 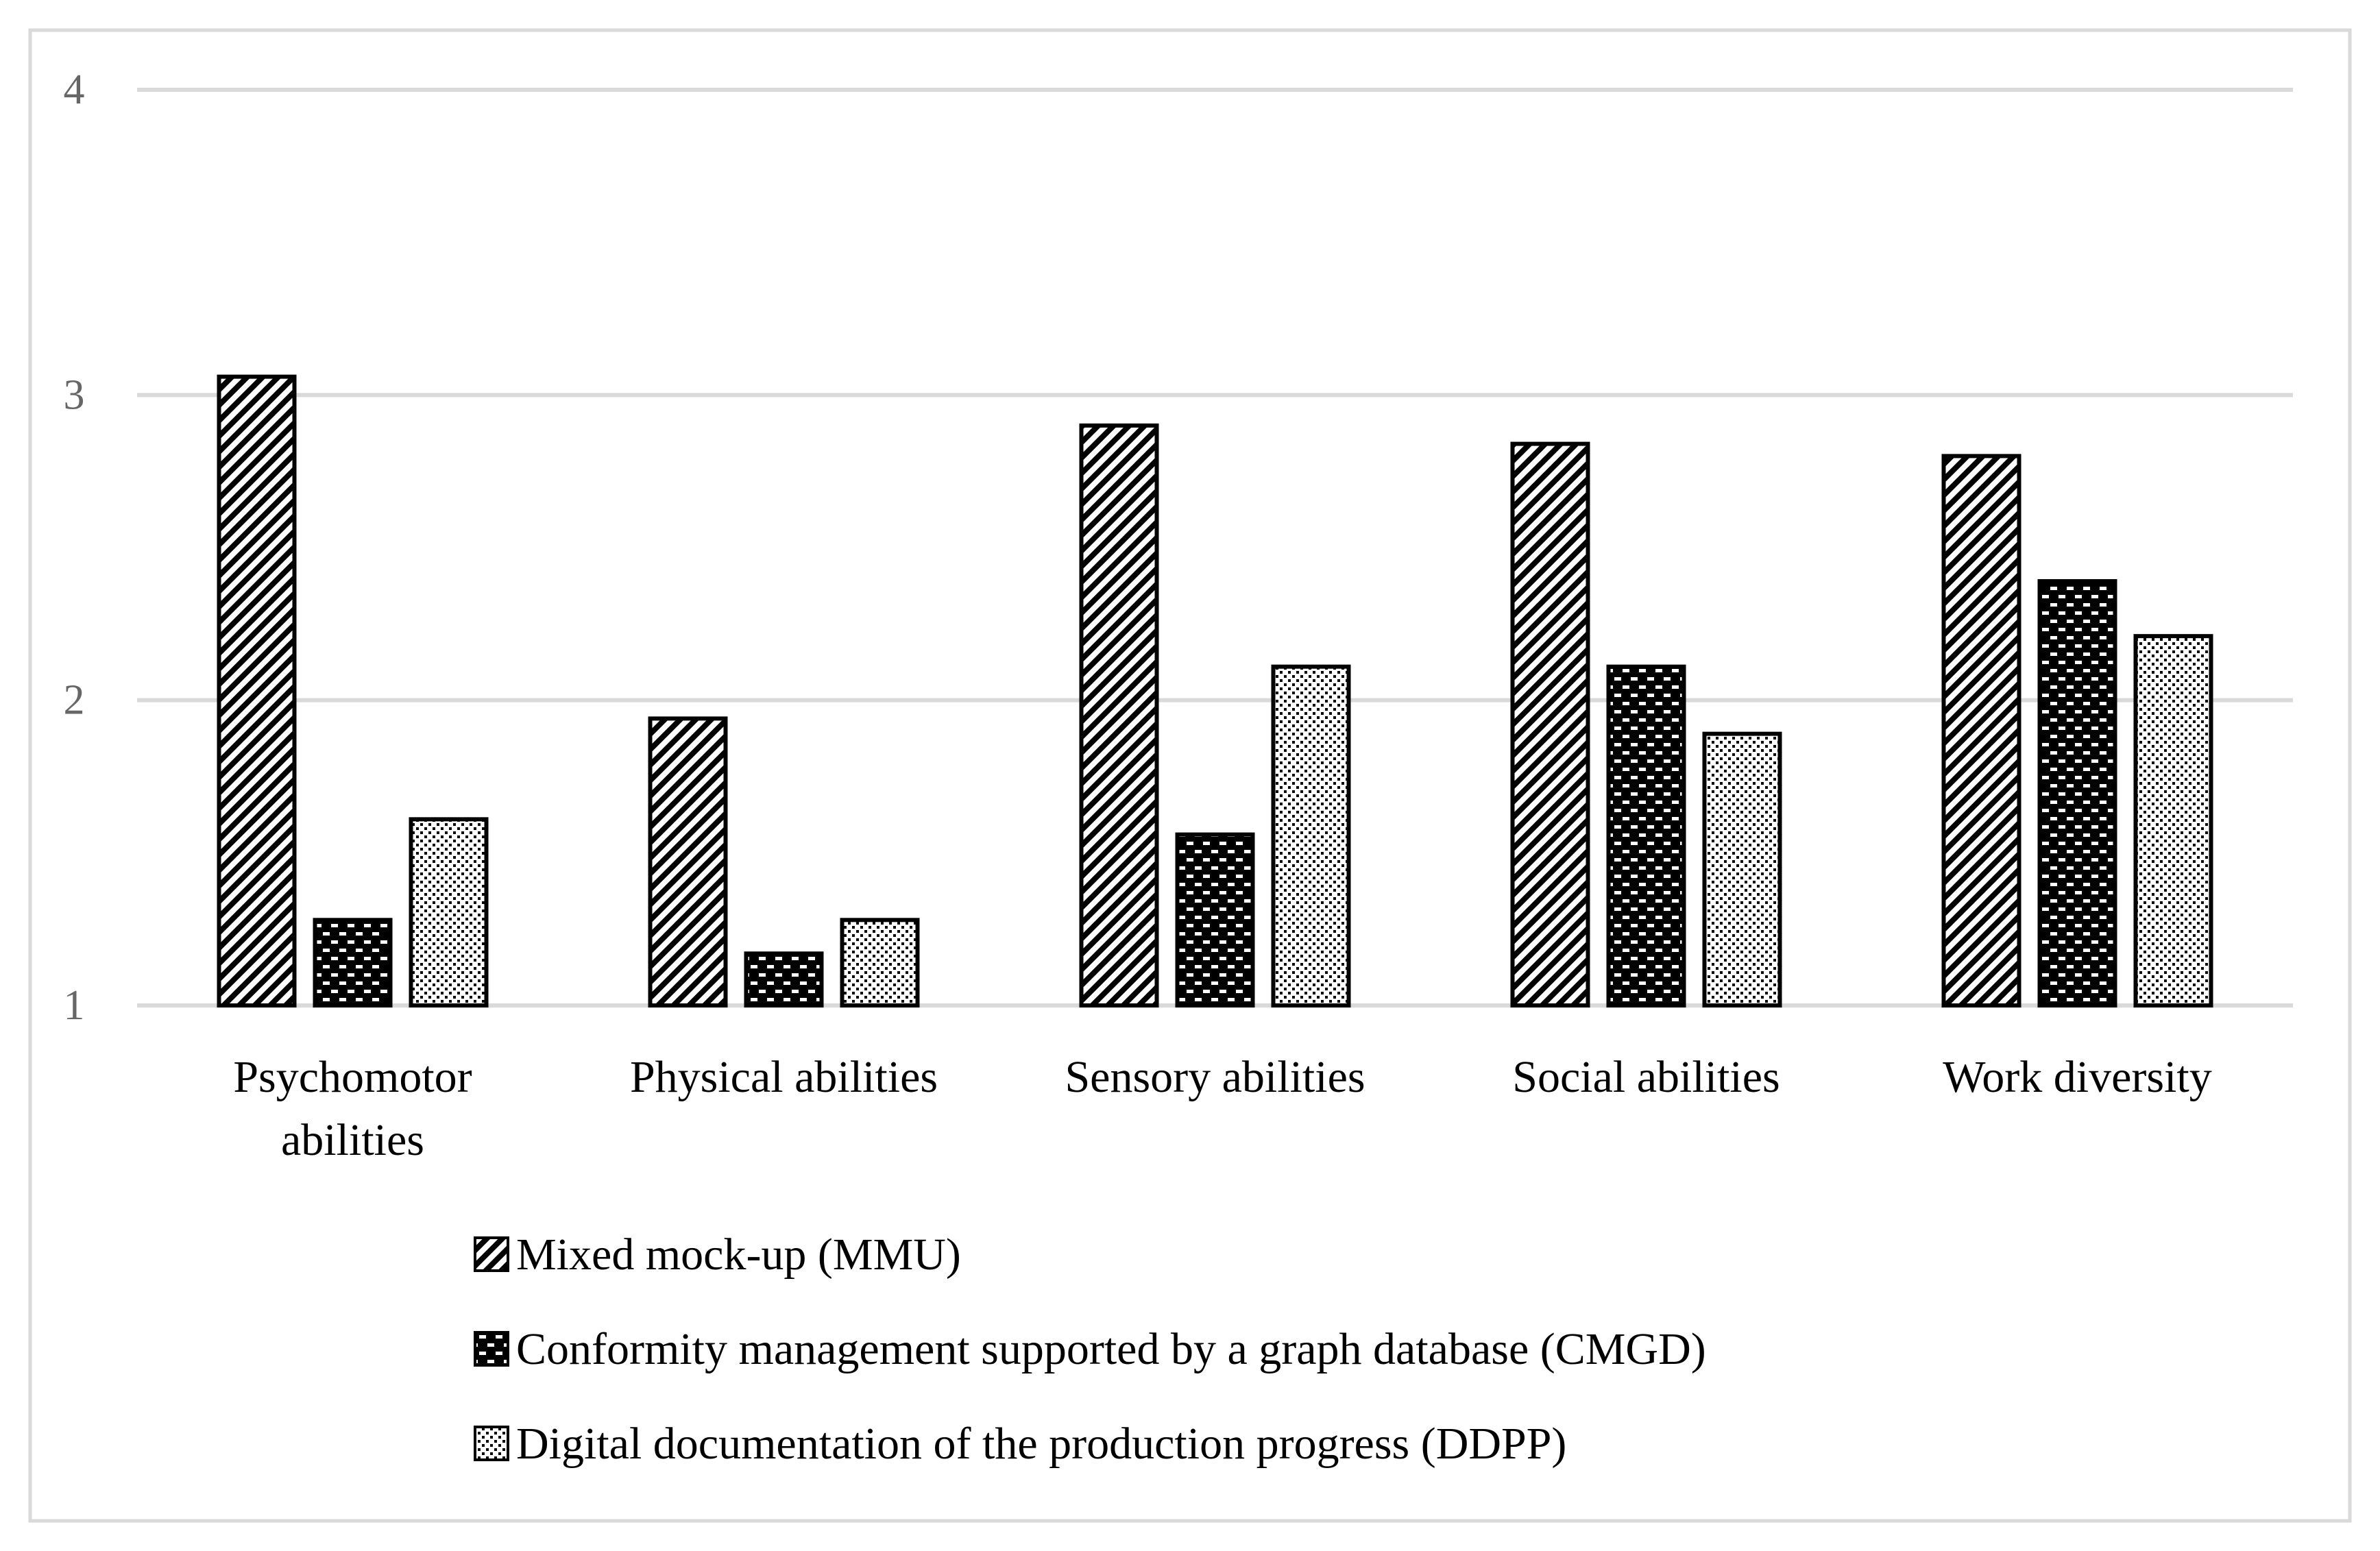 What do you see at coordinates (784, 1077) in the screenshot?
I see `x-category-label-1: Physical abilities` at bounding box center [784, 1077].